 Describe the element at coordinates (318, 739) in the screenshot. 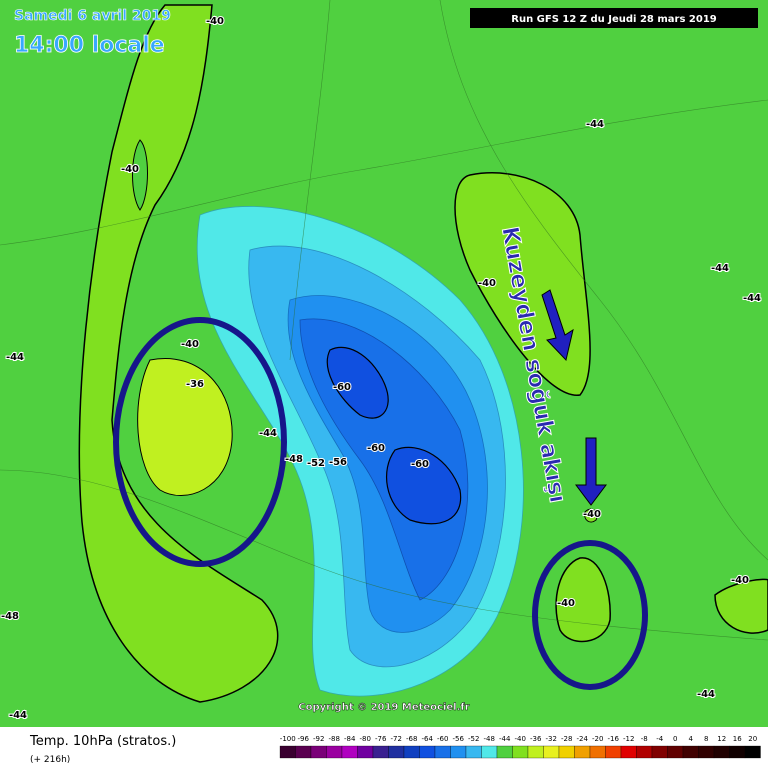

I see `colorbar-label: -92` at that location.